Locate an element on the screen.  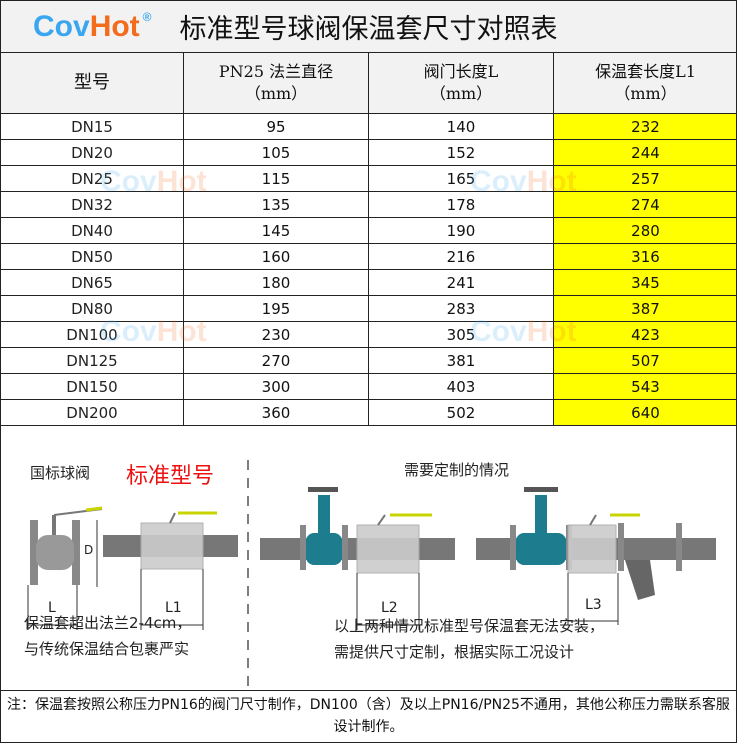
table-cell: 283 is located at coordinates (461, 308).